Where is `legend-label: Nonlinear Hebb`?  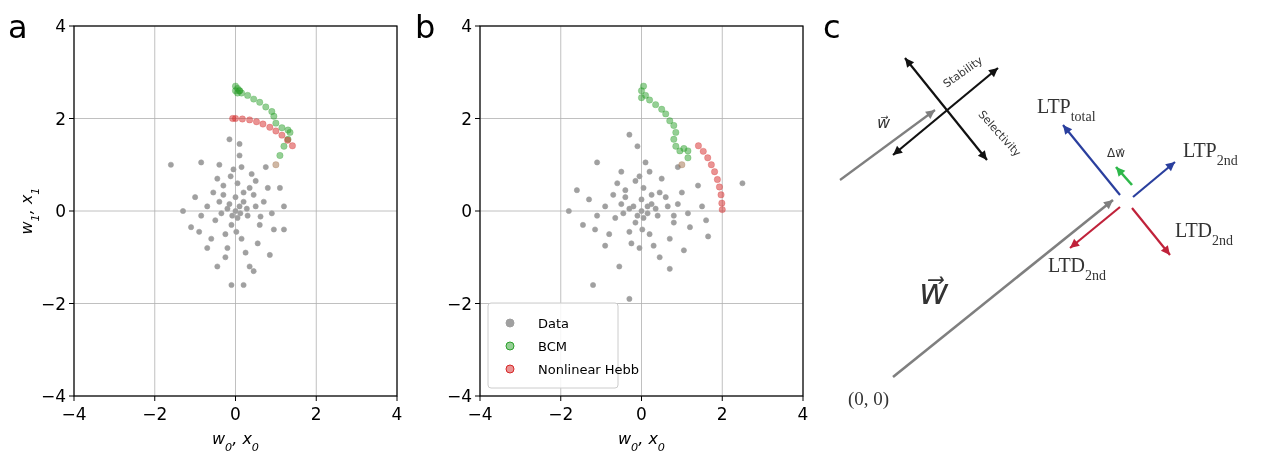
legend-label: Nonlinear Hebb is located at coordinates (589, 369).